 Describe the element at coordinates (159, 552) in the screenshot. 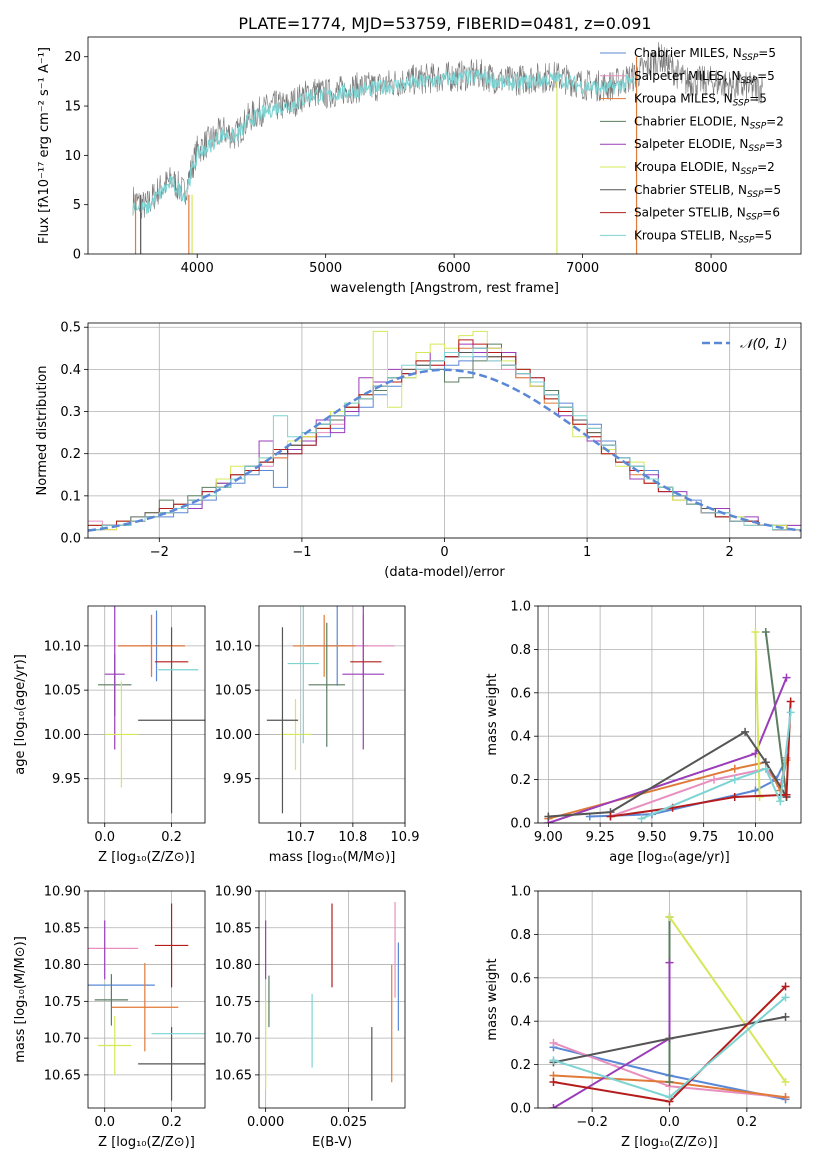

I see `x-tick-label: −2` at that location.